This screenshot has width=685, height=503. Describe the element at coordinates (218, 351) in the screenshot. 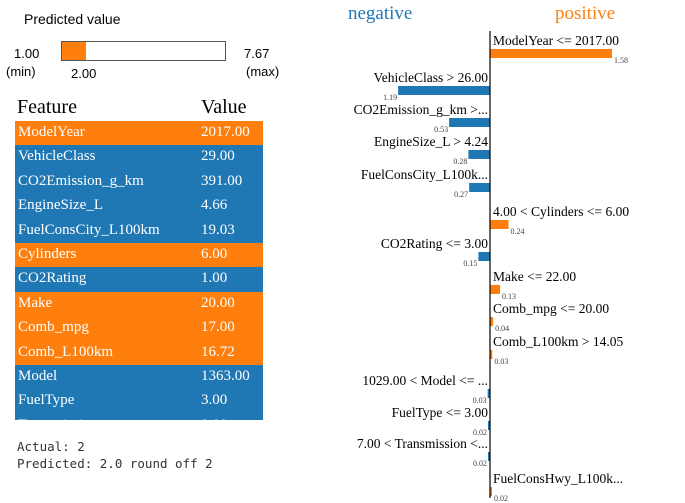

I see `feature-value: 16.72` at that location.